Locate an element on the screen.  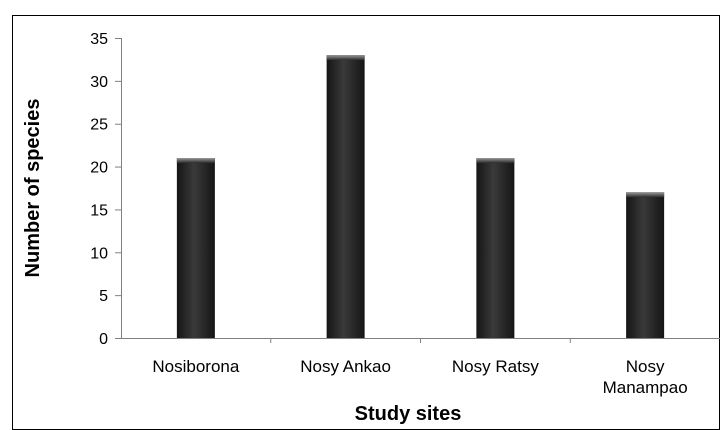
y-tick-label: 35 is located at coordinates (99, 39).